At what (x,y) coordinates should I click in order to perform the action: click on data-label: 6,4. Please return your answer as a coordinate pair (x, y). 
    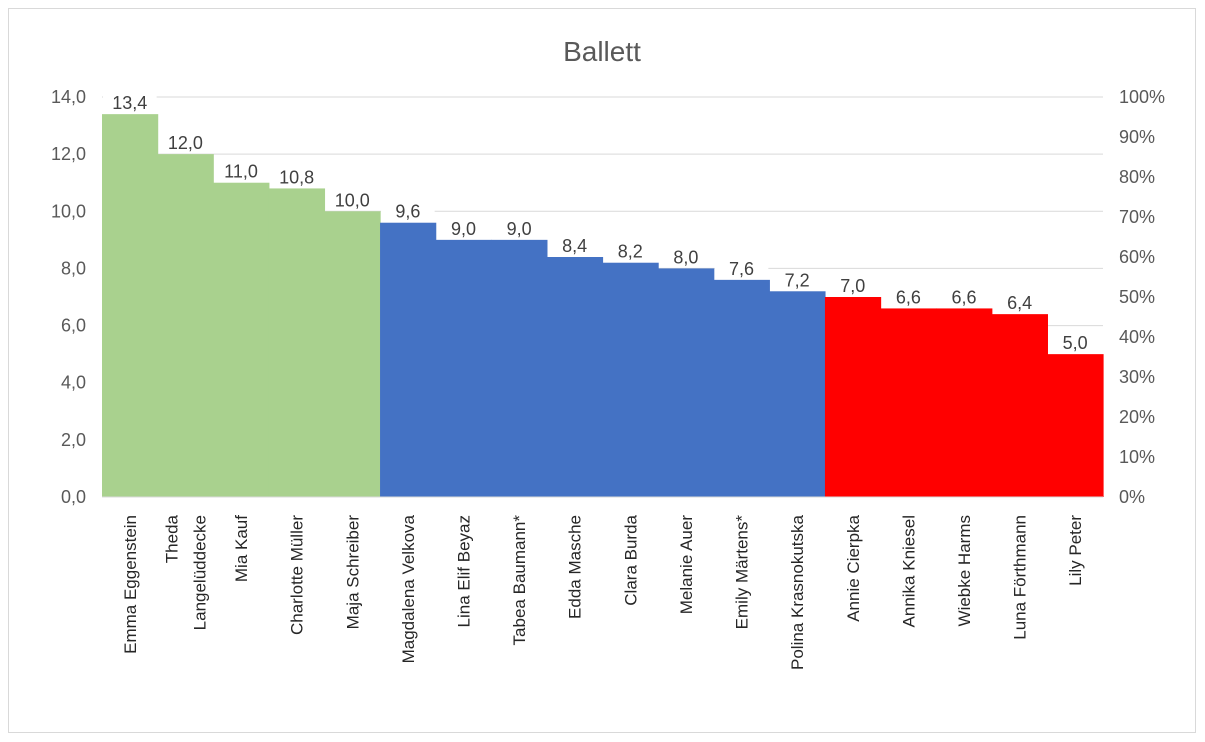
    Looking at the image, I should click on (1019, 303).